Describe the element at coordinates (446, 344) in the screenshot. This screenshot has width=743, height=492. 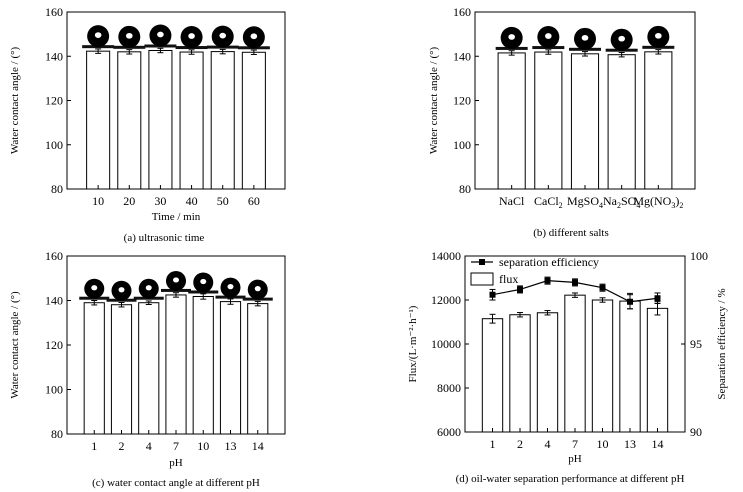
I see `y-tick-label: 10000` at that location.